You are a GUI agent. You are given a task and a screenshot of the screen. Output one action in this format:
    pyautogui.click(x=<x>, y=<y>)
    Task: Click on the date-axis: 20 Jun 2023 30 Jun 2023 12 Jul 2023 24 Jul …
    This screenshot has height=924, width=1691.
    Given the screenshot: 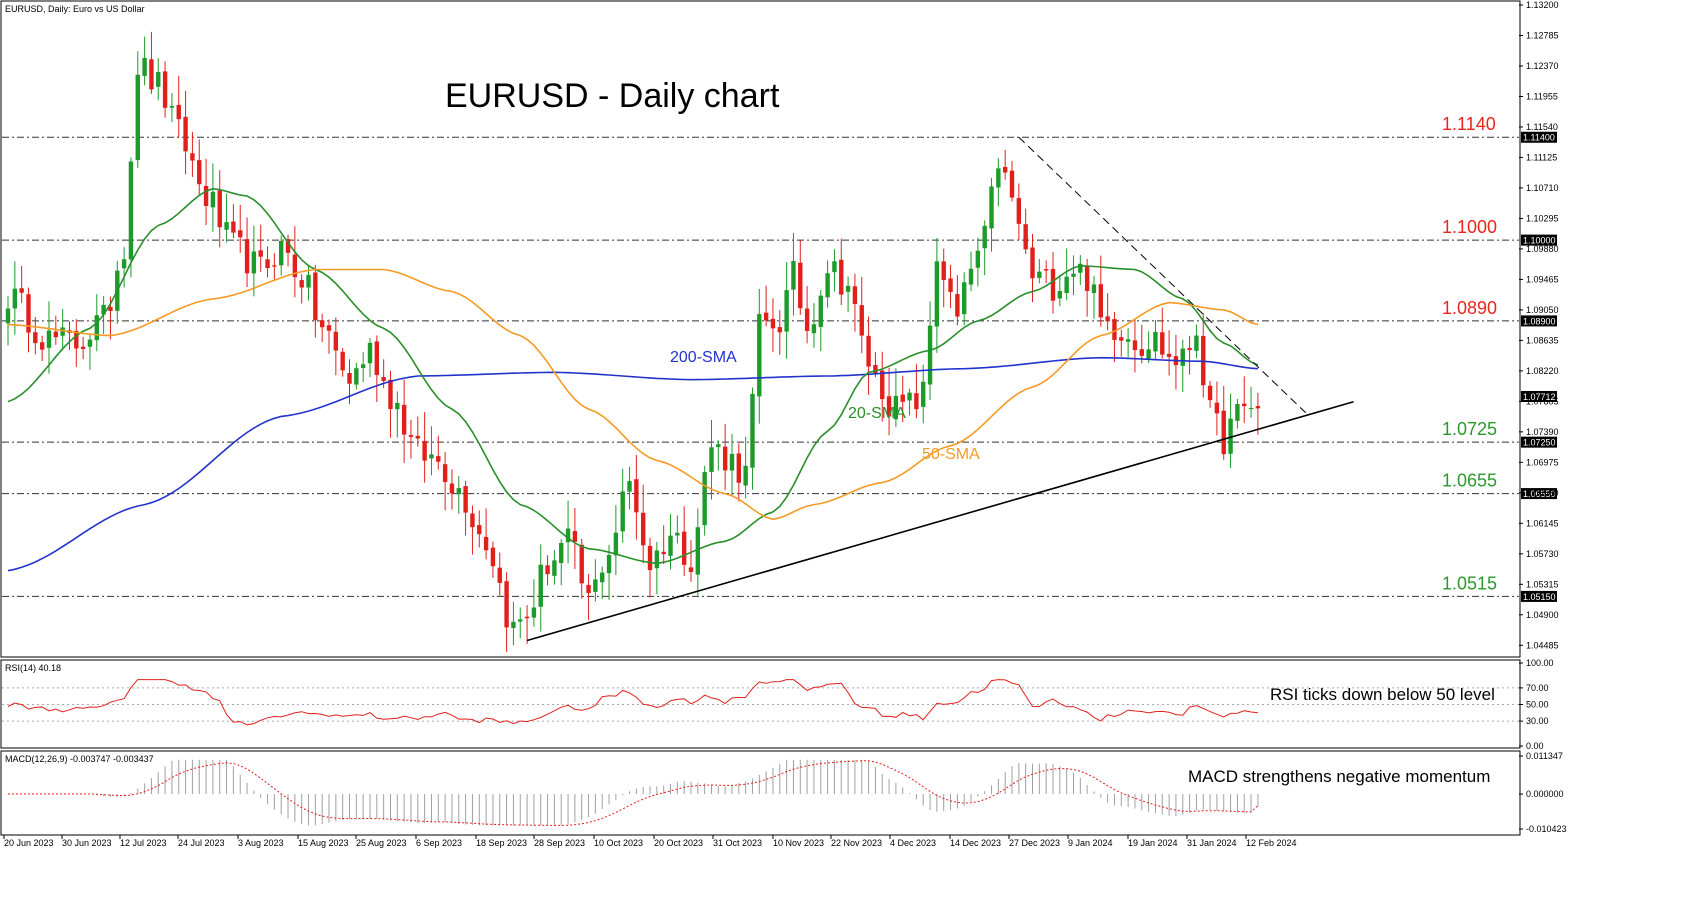 What is the action you would take?
    pyautogui.click(x=650, y=841)
    